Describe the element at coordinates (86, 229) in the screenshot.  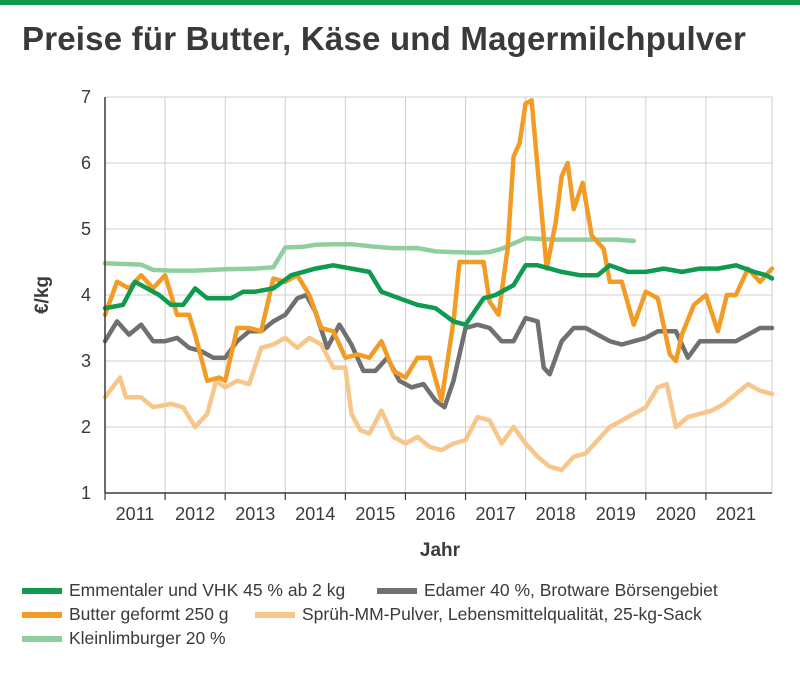
I see `y-tick-label: 5` at that location.